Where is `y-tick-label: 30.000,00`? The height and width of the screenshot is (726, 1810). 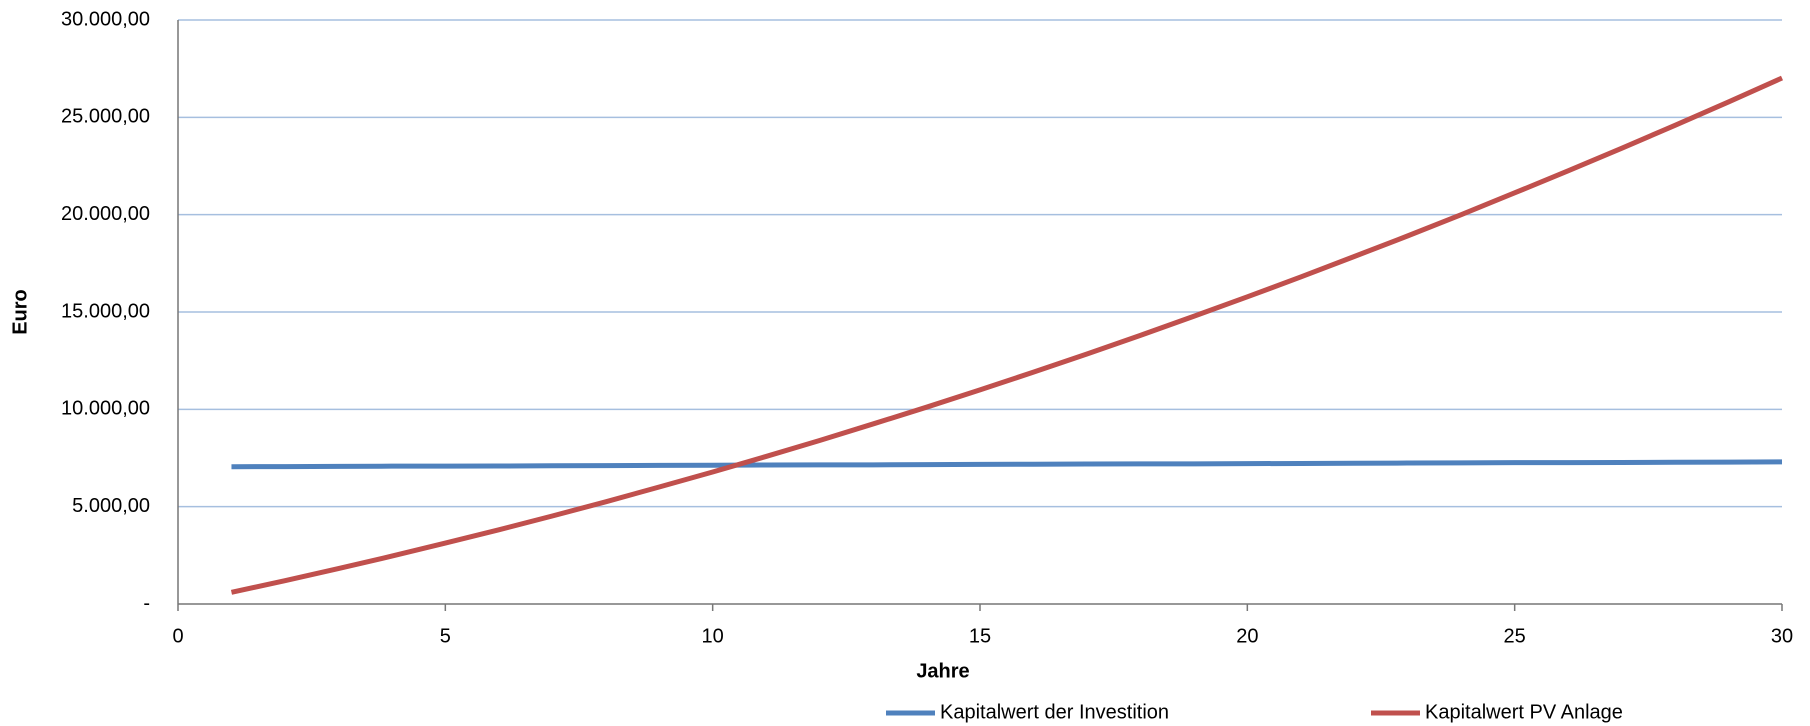
y-tick-label: 30.000,00 is located at coordinates (105, 19).